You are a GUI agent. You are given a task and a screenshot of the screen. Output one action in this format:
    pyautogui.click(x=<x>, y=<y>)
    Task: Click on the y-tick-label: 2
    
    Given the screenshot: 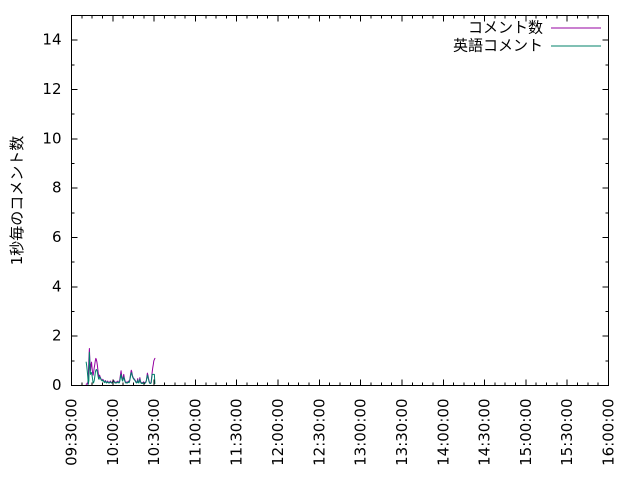 What is the action you would take?
    pyautogui.click(x=57, y=336)
    